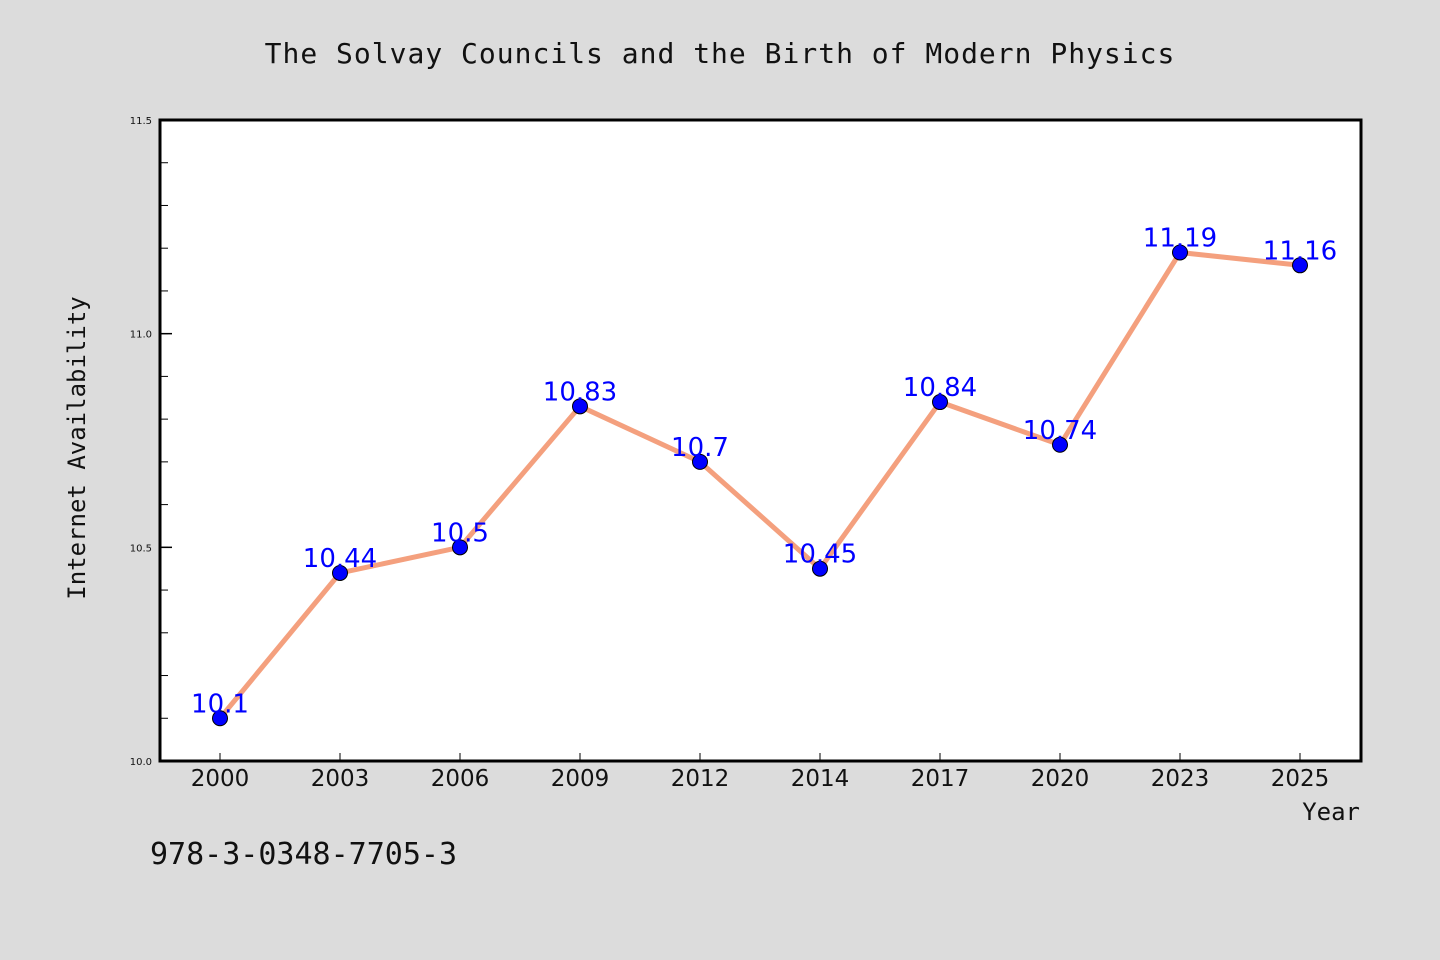 The image size is (1440, 960). Describe the element at coordinates (820, 555) in the screenshot. I see `data-label: 10.45` at that location.